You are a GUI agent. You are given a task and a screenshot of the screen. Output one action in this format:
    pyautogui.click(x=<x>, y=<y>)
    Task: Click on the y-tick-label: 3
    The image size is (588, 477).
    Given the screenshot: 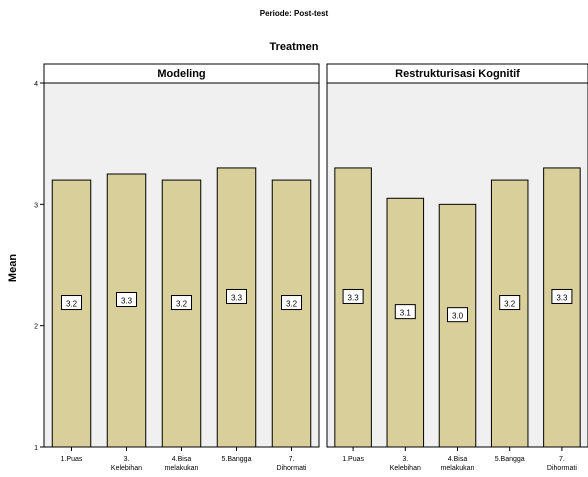 What is the action you would take?
    pyautogui.click(x=36, y=205)
    